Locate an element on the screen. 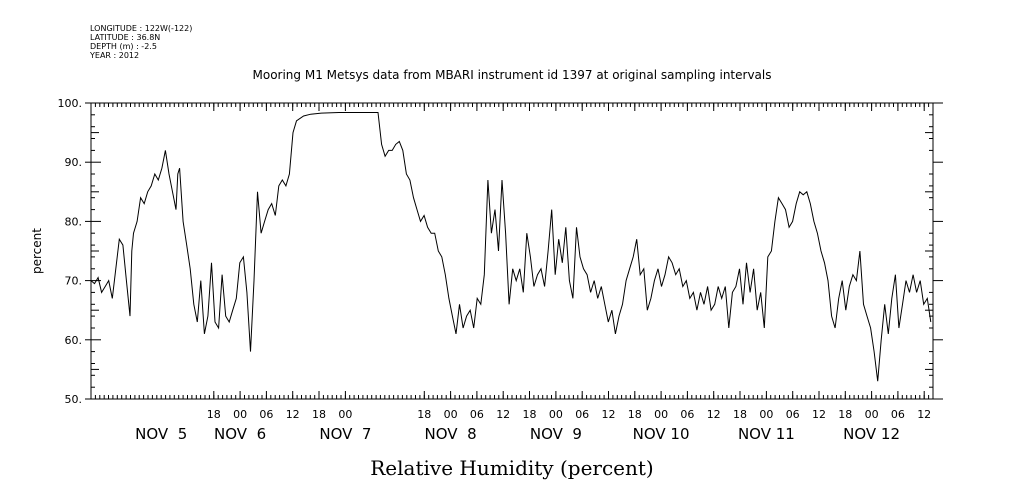 The height and width of the screenshot is (504, 1009). x-day-label: NOV 12 is located at coordinates (871, 434).